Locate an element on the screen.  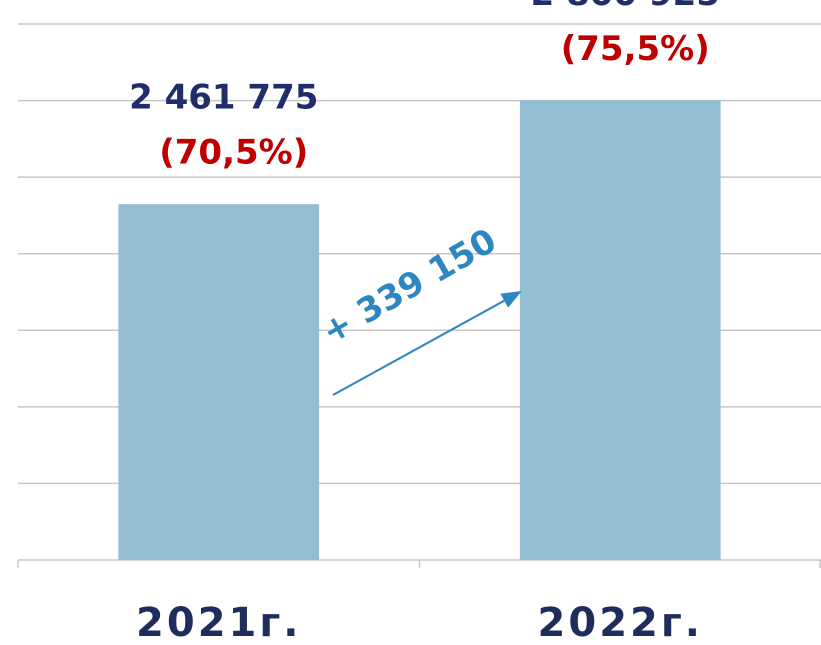
share-label: (70,5%) is located at coordinates (233, 153).